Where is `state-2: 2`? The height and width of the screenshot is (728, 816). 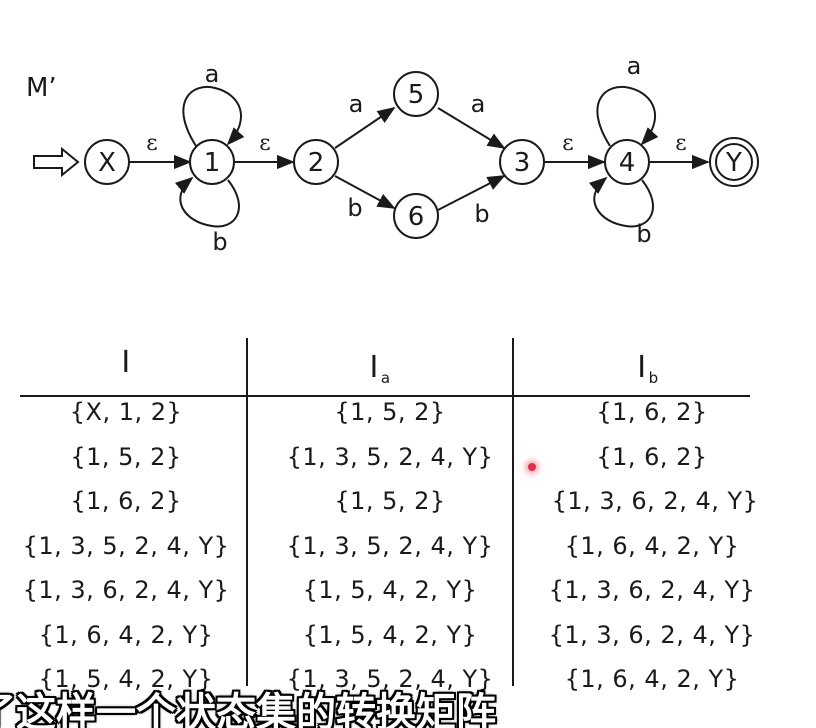 state-2: 2 is located at coordinates (316, 162).